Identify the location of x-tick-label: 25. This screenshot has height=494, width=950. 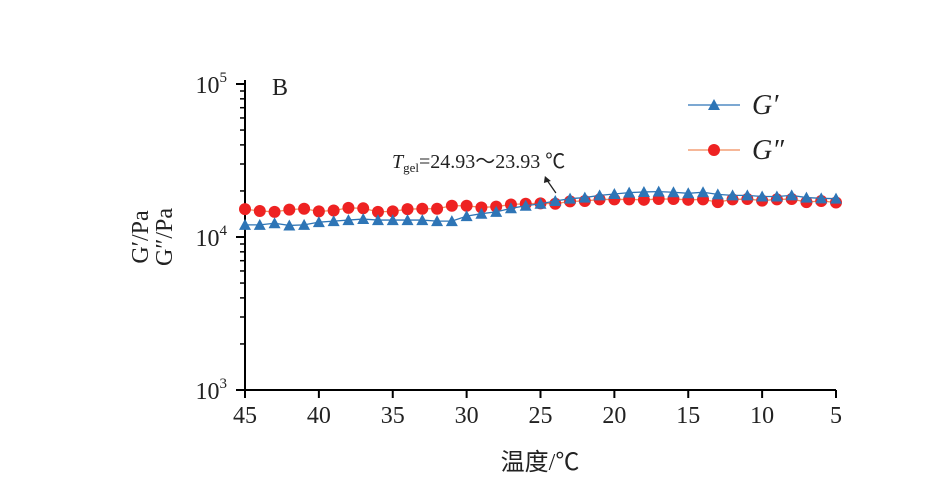
(541, 416).